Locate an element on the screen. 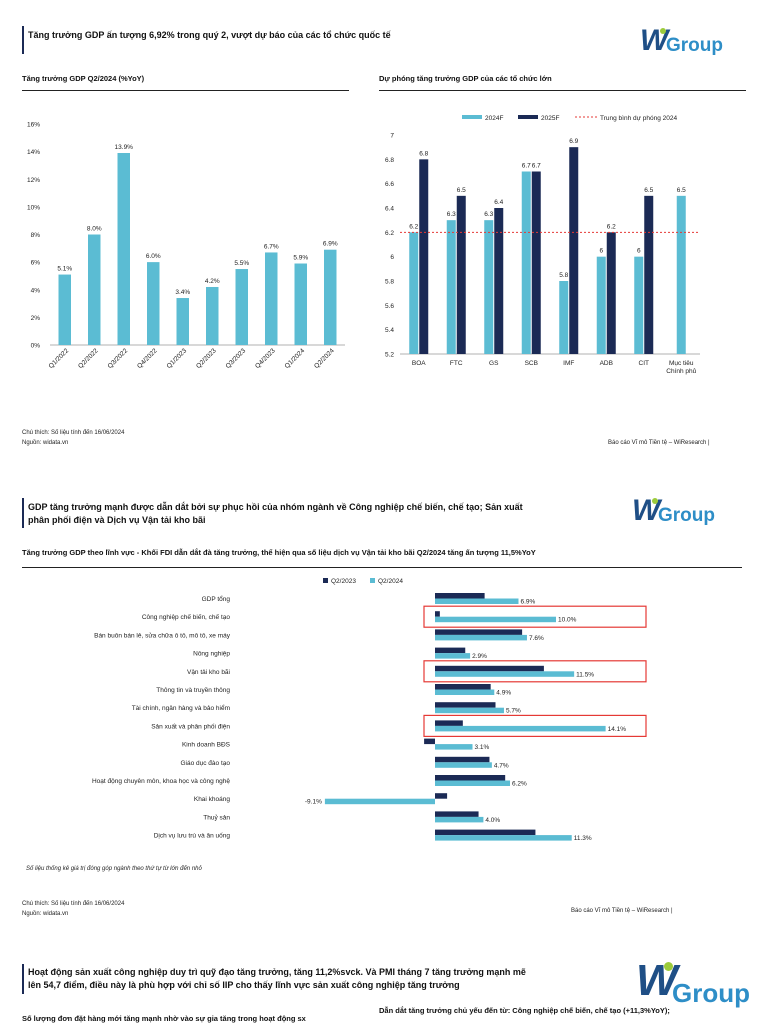 The height and width of the screenshot is (1024, 768). sector-chart-rule is located at coordinates (382, 567).